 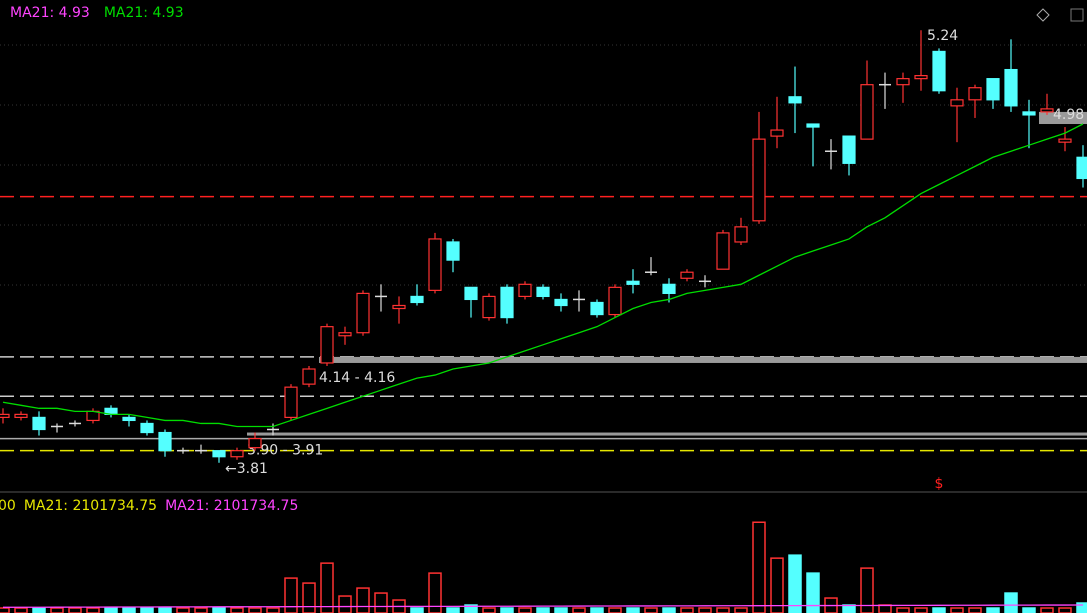 I want to click on annotation: 5.24, so click(x=942, y=36).